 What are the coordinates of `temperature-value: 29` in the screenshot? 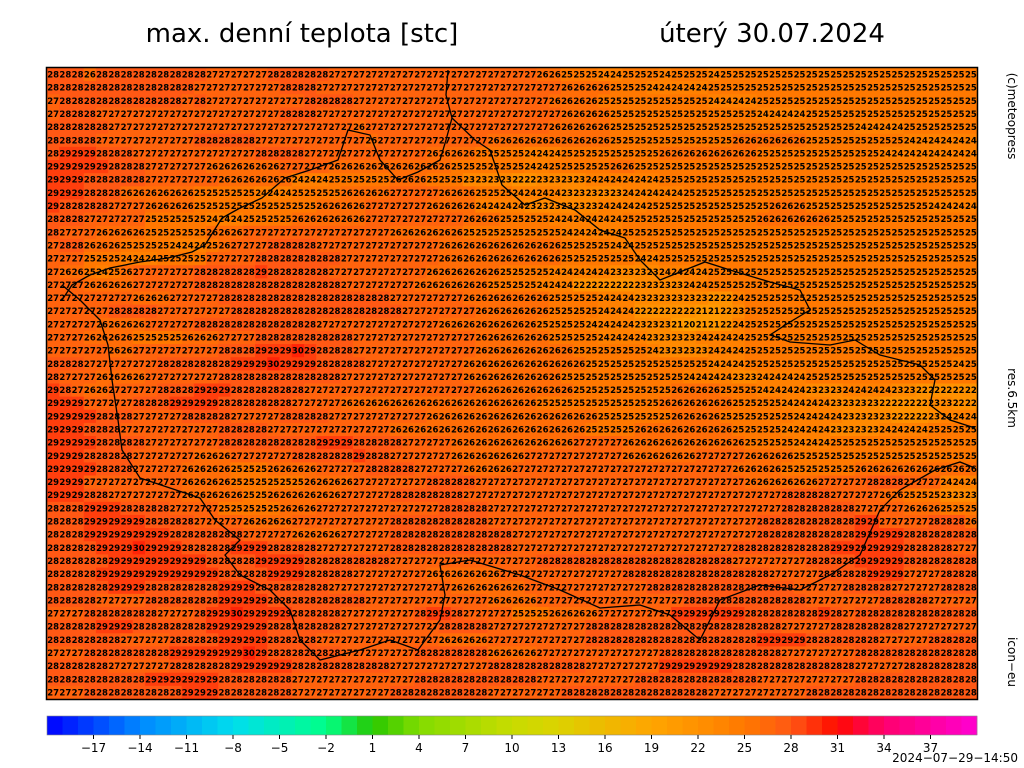 It's located at (200, 404).